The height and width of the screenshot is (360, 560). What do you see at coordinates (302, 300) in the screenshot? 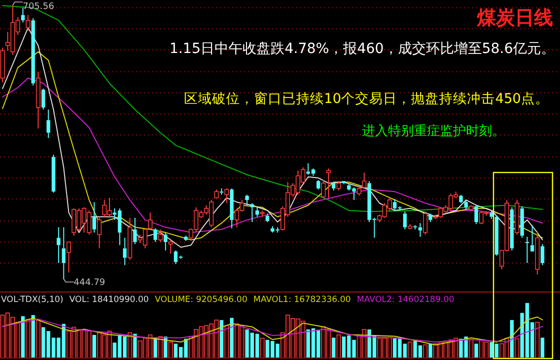
I see `text: MAVOL1: 16782336.00` at bounding box center [302, 300].